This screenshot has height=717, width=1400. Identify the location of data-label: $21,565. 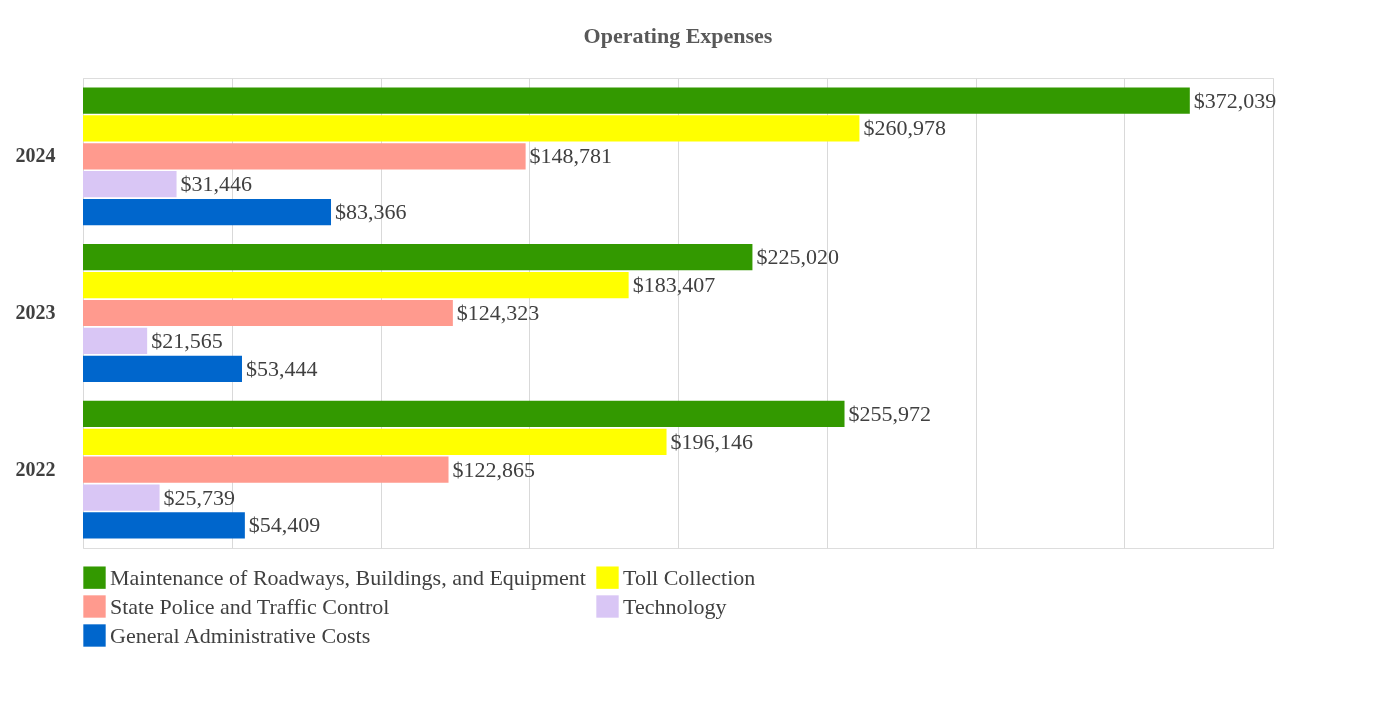
(187, 340).